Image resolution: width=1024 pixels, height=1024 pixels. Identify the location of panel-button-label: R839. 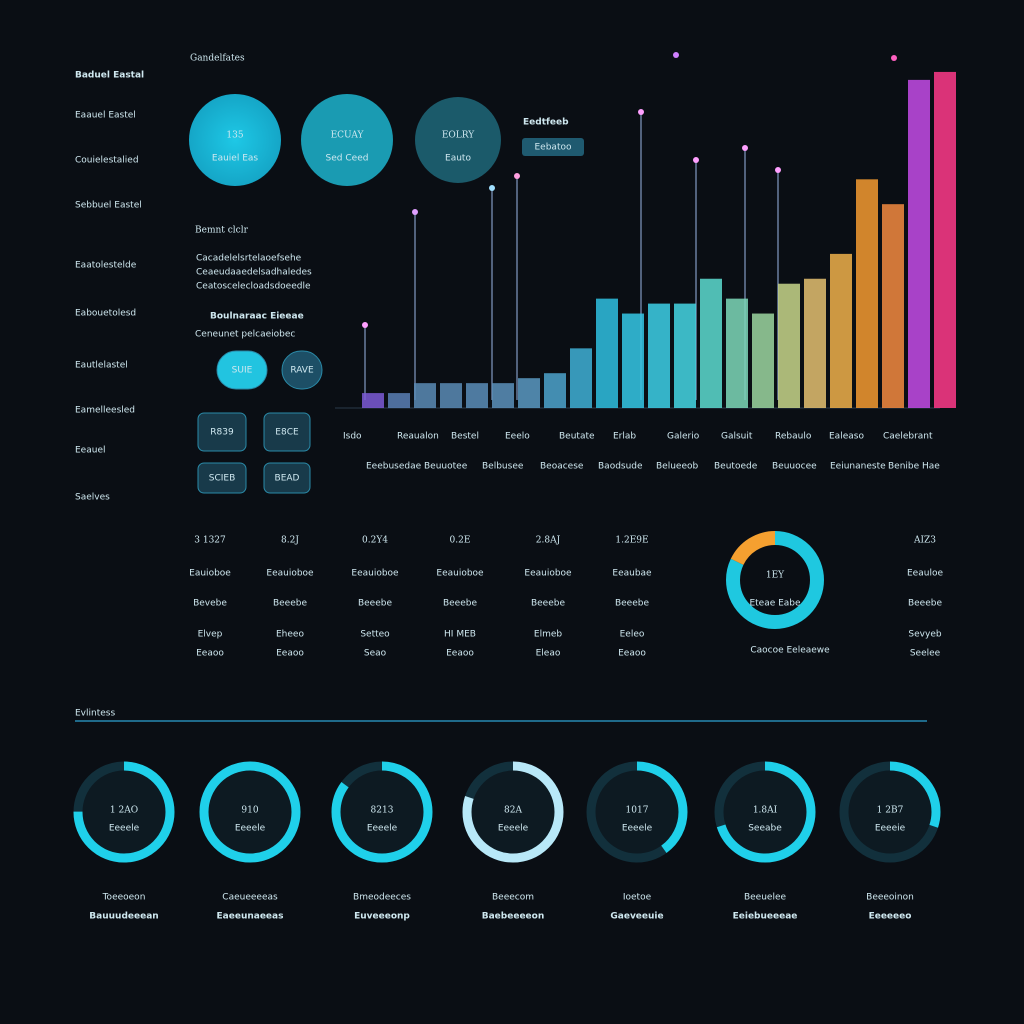
(222, 433).